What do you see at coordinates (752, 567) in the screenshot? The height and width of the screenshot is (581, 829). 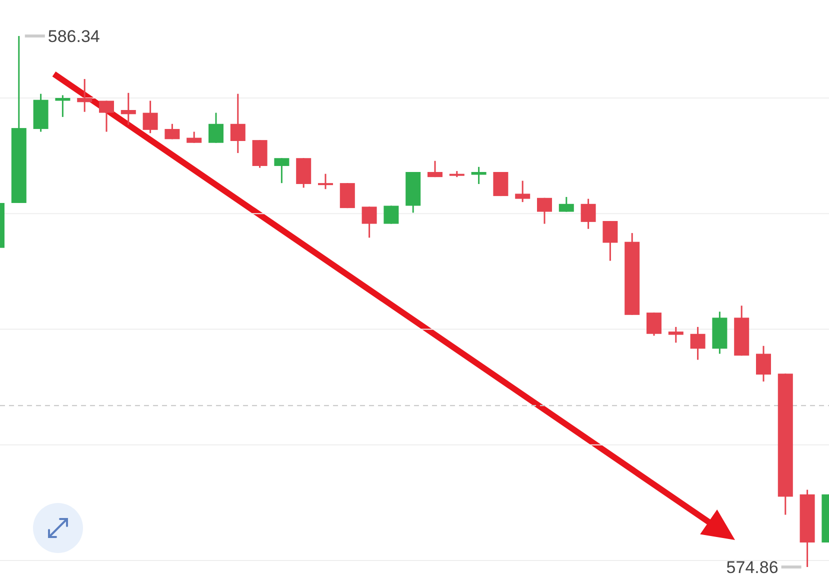 I see `annotation: 574.86` at bounding box center [752, 567].